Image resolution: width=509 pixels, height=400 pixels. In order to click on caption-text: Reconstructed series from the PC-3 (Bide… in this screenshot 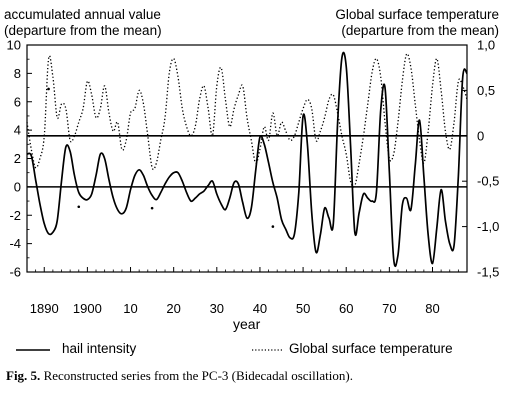, I will do `click(198, 375)`.